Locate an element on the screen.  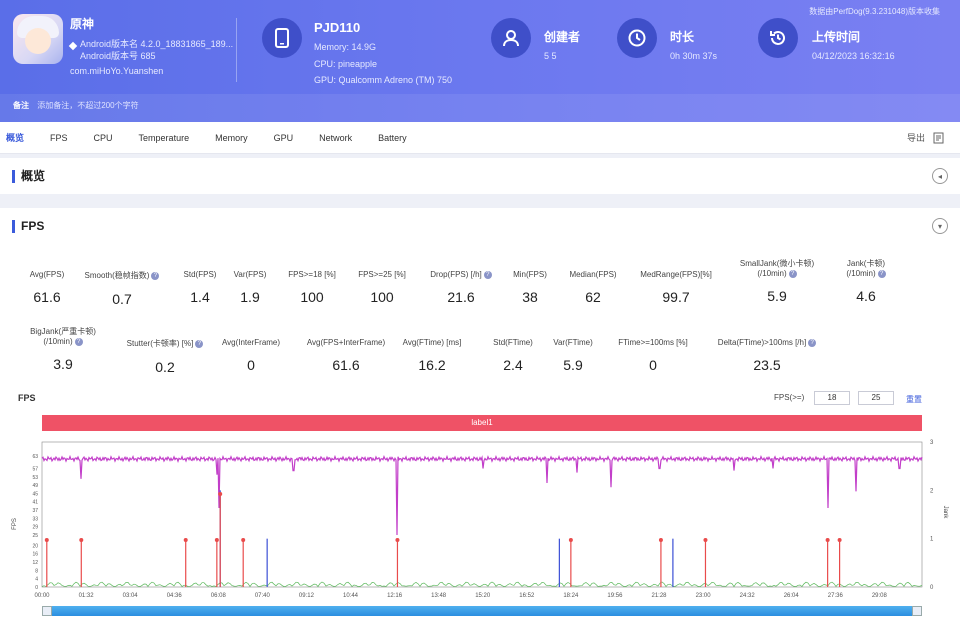
x-tick-label: 12:16 is located at coordinates (395, 596).